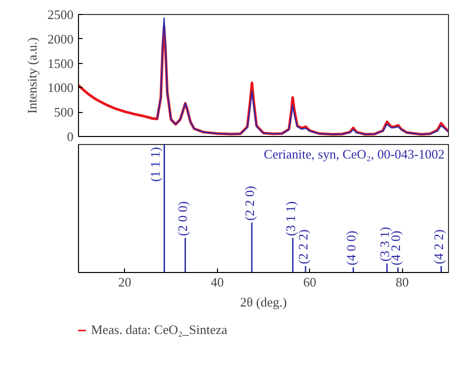 Image resolution: width=474 pixels, height=386 pixels. Describe the element at coordinates (309, 282) in the screenshot. I see `x-tick-label: 60` at that location.